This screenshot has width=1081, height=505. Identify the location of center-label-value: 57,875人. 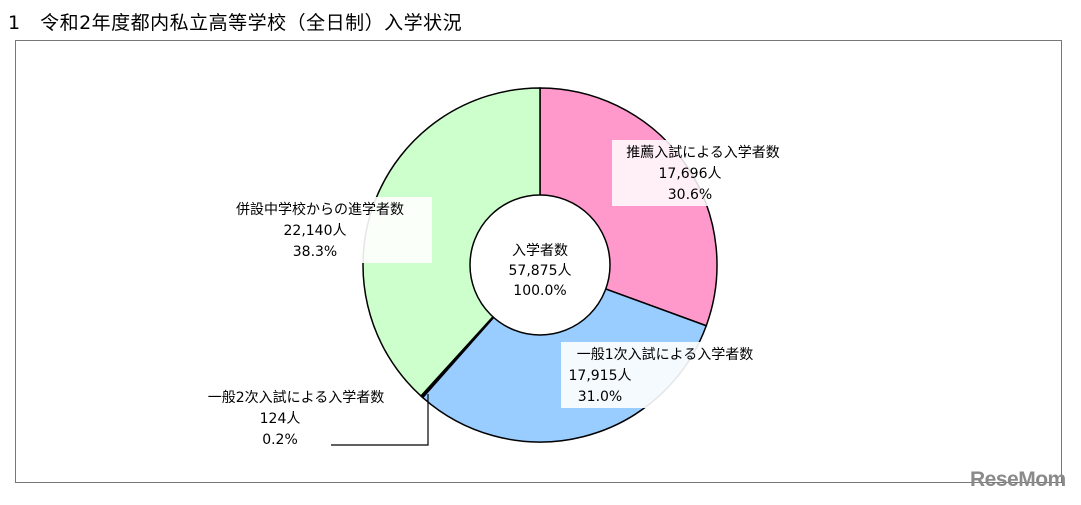
(540, 271).